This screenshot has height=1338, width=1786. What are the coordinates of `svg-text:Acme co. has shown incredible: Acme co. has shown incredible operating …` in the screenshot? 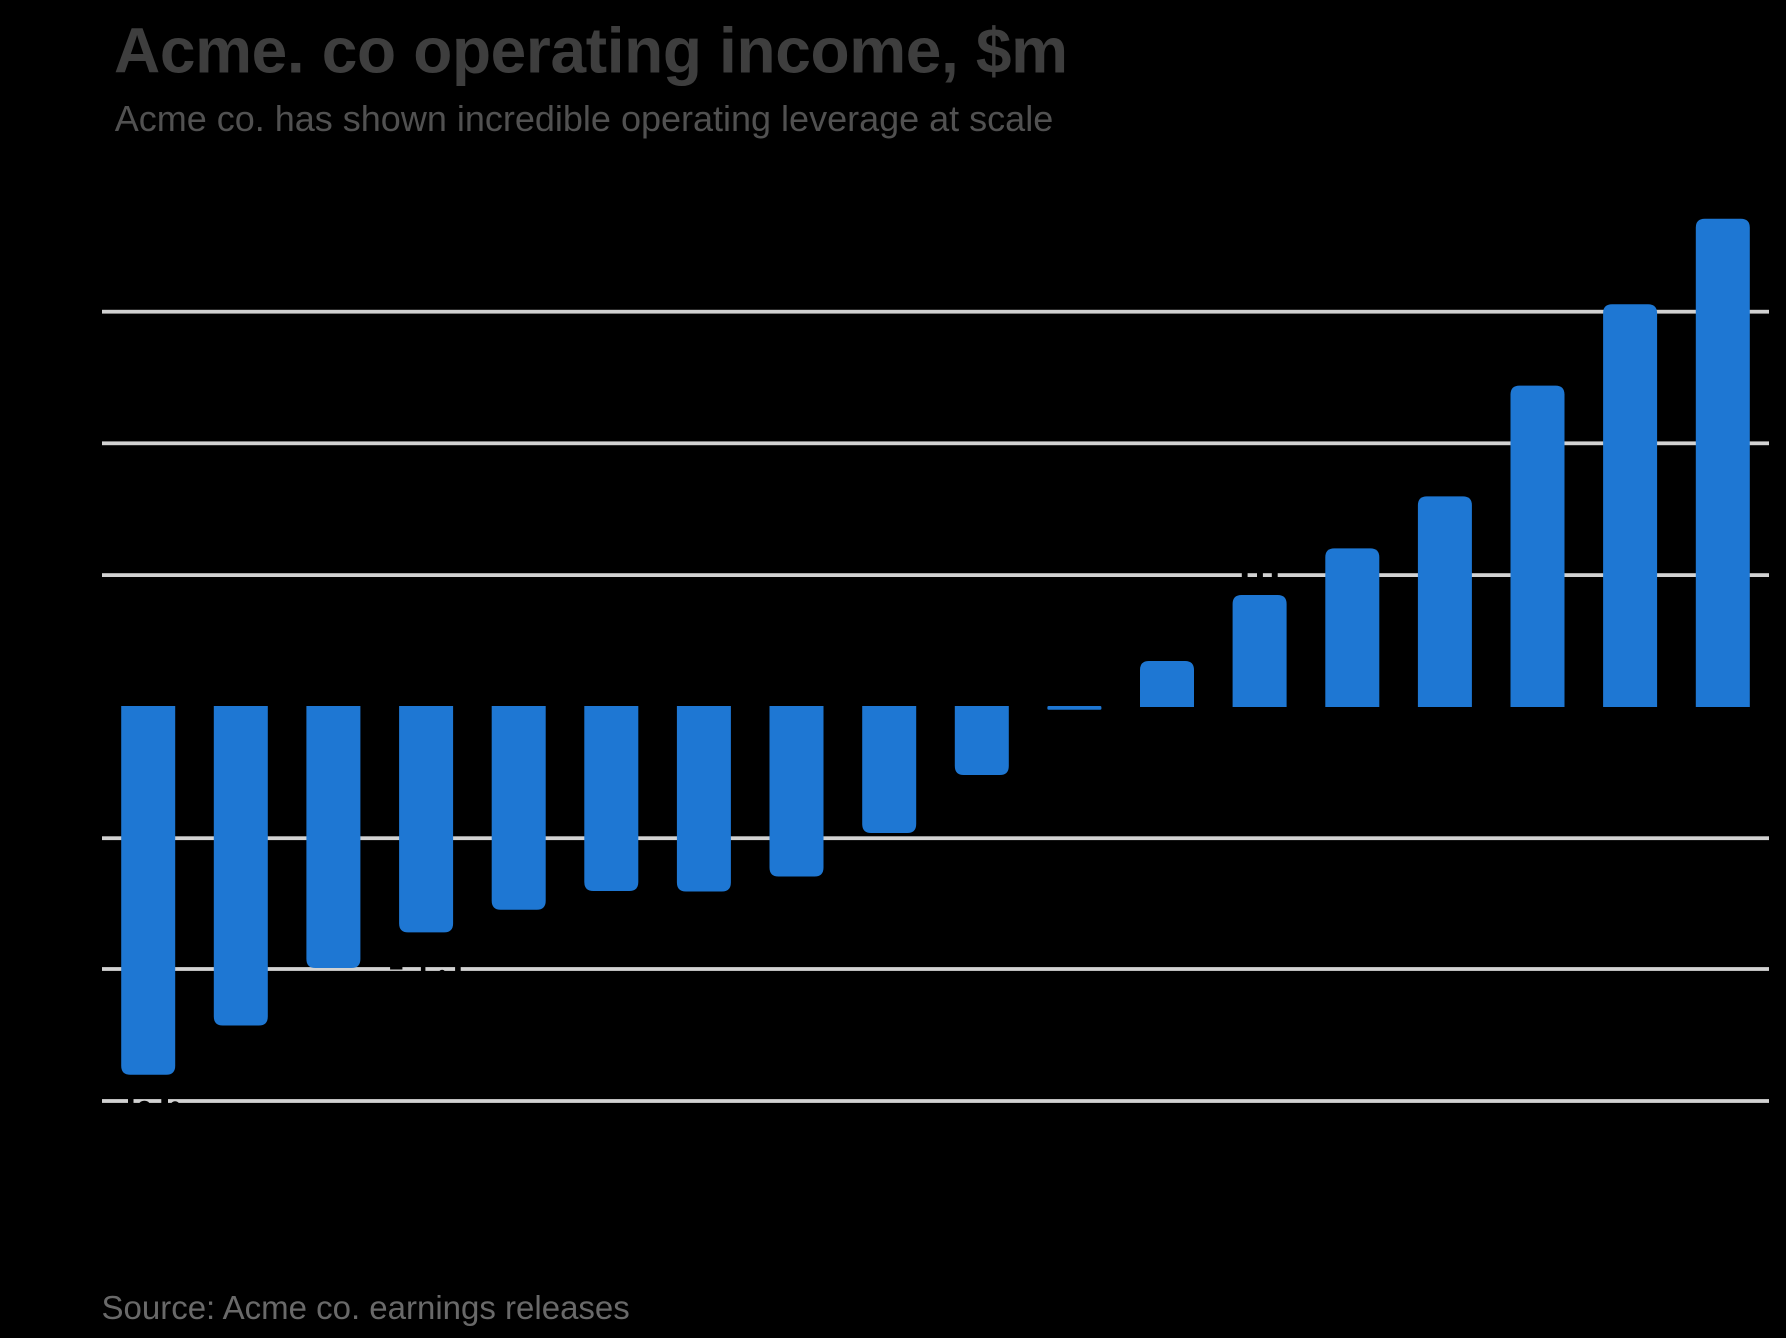 It's located at (584, 118).